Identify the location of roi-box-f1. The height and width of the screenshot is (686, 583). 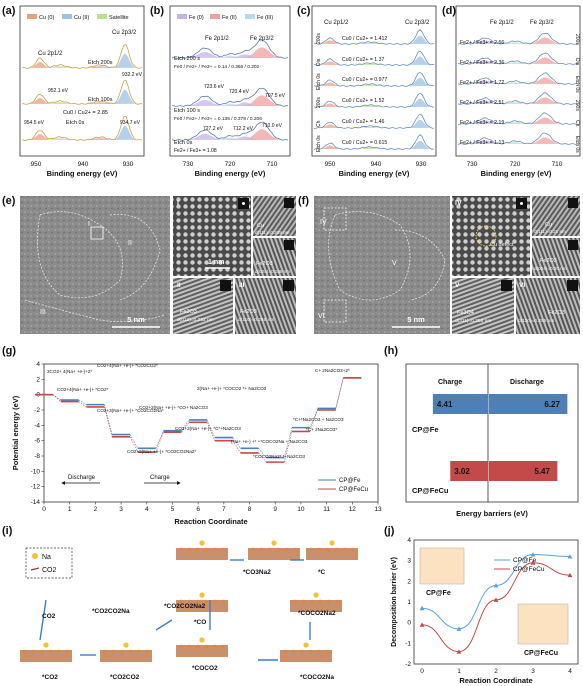
(335, 219).